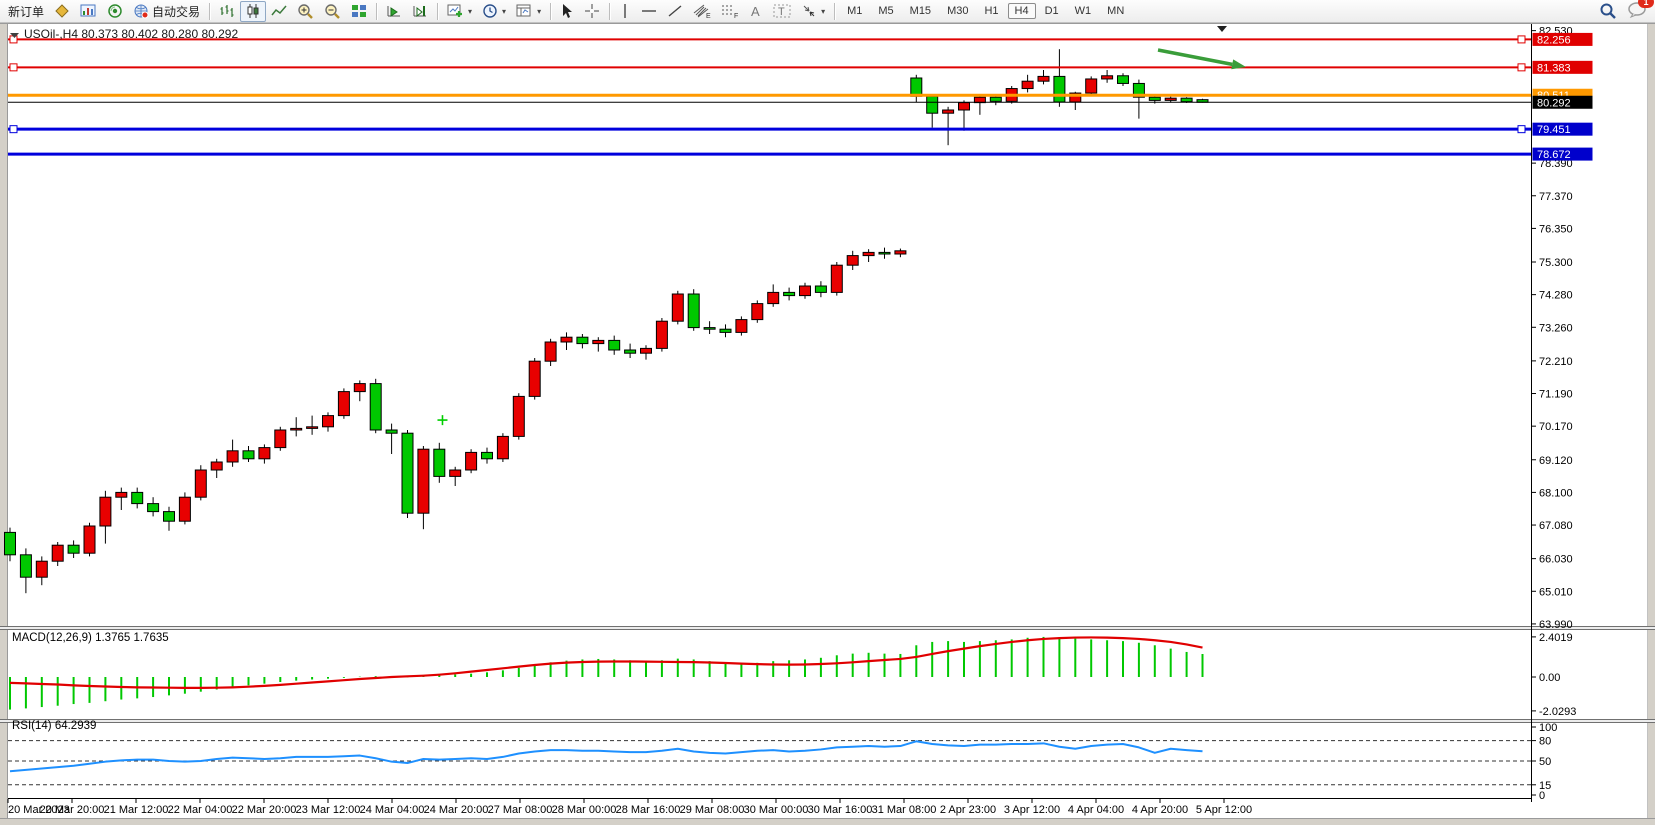  I want to click on cursor-tool-button, so click(567, 11).